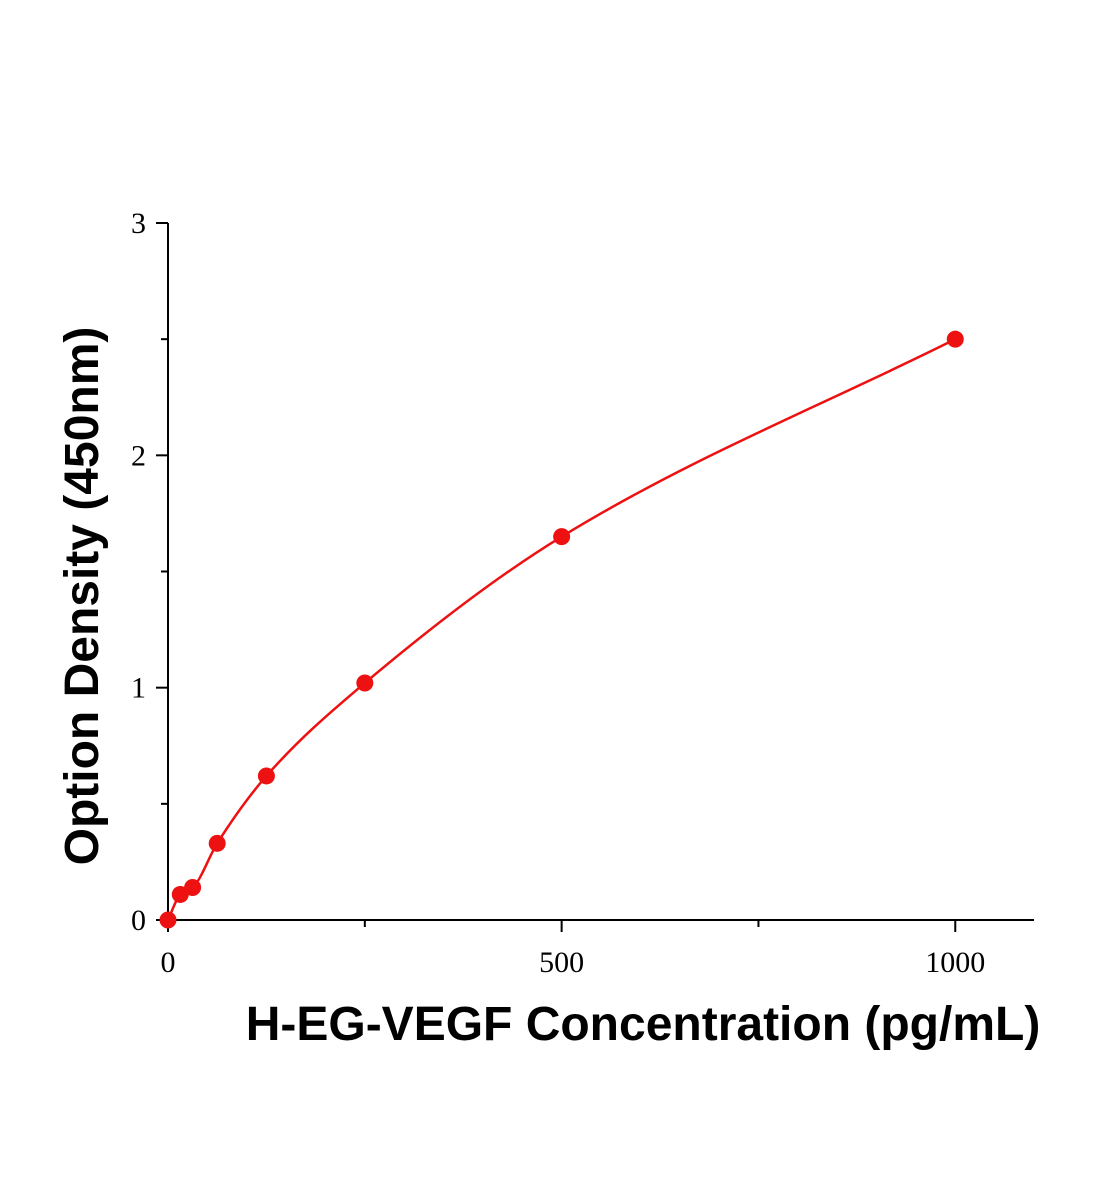  What do you see at coordinates (82, 596) in the screenshot?
I see `y-axis-title: Option Density (450nm)` at bounding box center [82, 596].